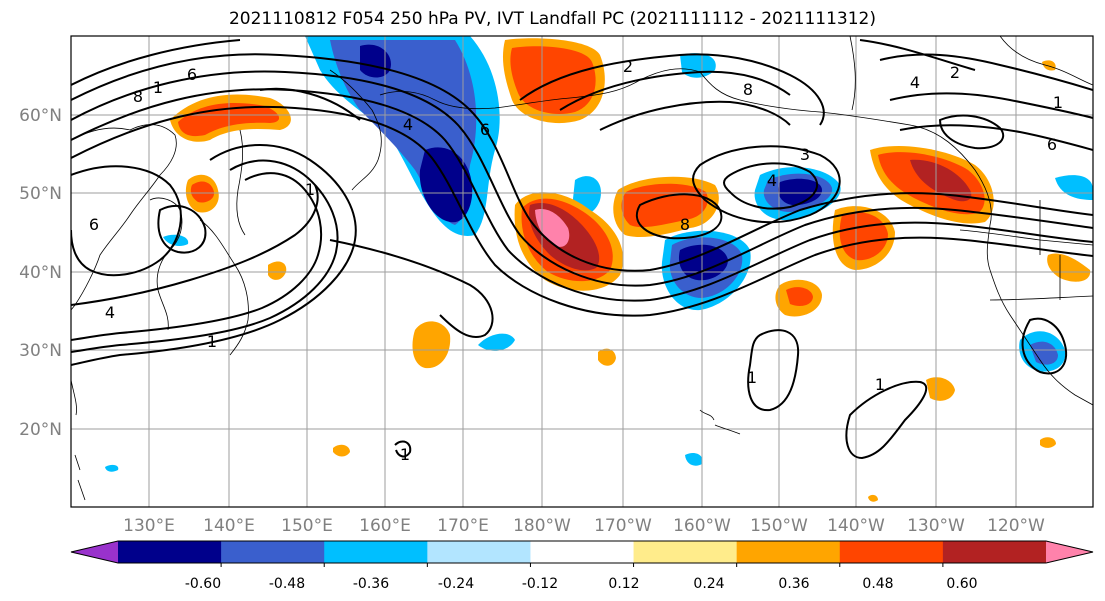 Image resolution: width=1105 pixels, height=601 pixels. Describe the element at coordinates (805, 154) in the screenshot. I see `contour-label: 3` at that location.